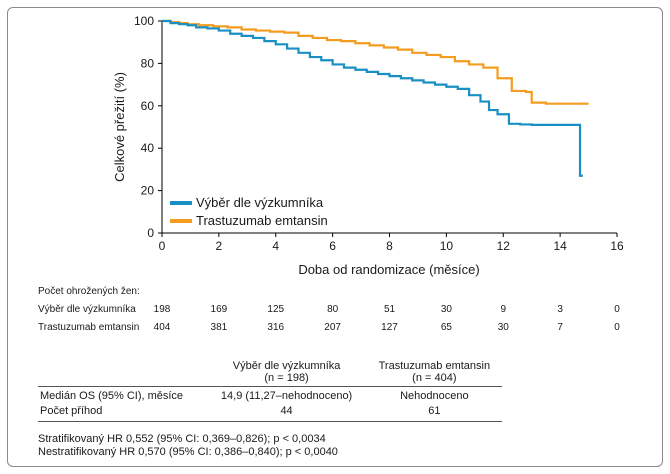 The height and width of the screenshot is (474, 670). What do you see at coordinates (504, 246) in the screenshot?
I see `x-tick-label: 12` at bounding box center [504, 246].